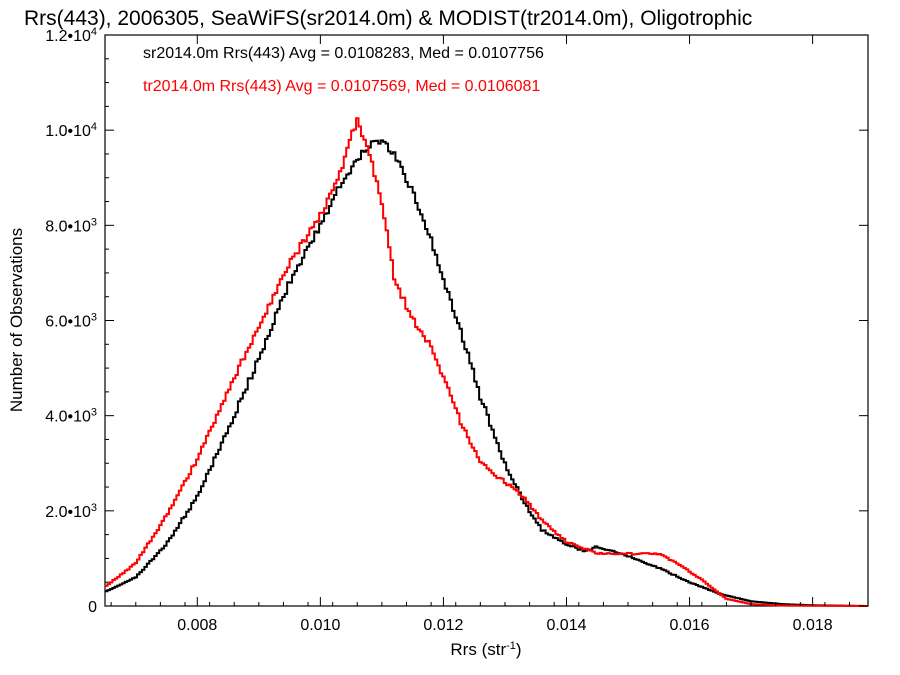  Describe the element at coordinates (71, 511) in the screenshot. I see `y-tick-label: 2.0•103` at that location.